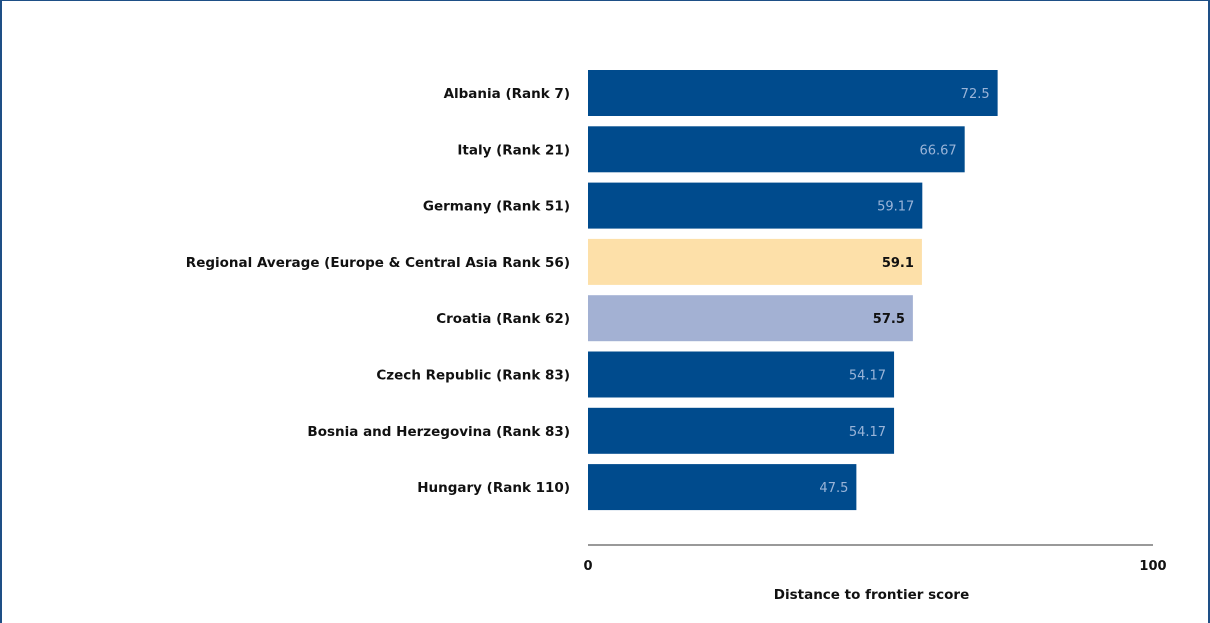  Describe the element at coordinates (895, 207) in the screenshot. I see `data-label: 59.17` at that location.